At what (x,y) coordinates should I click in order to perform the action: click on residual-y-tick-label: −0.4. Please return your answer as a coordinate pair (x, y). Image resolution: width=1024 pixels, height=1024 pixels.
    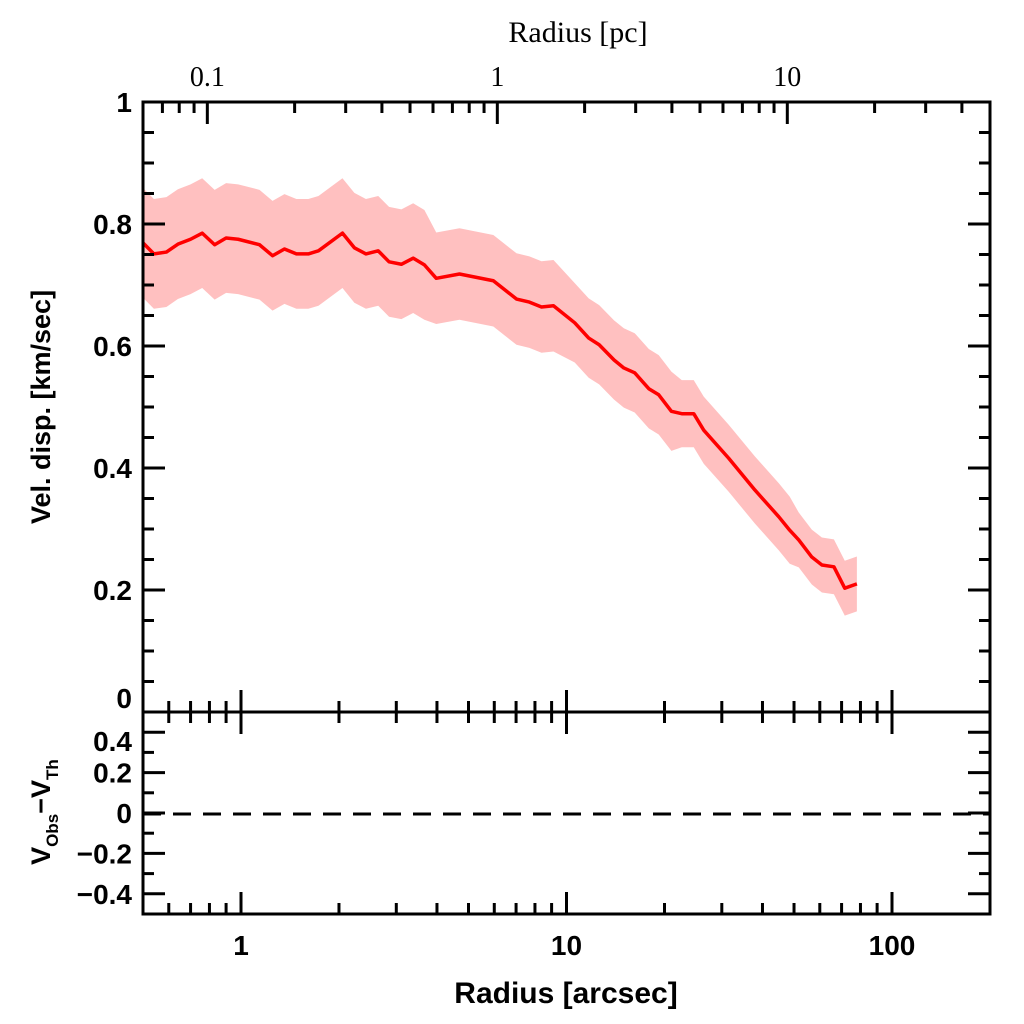
    Looking at the image, I should click on (105, 894).